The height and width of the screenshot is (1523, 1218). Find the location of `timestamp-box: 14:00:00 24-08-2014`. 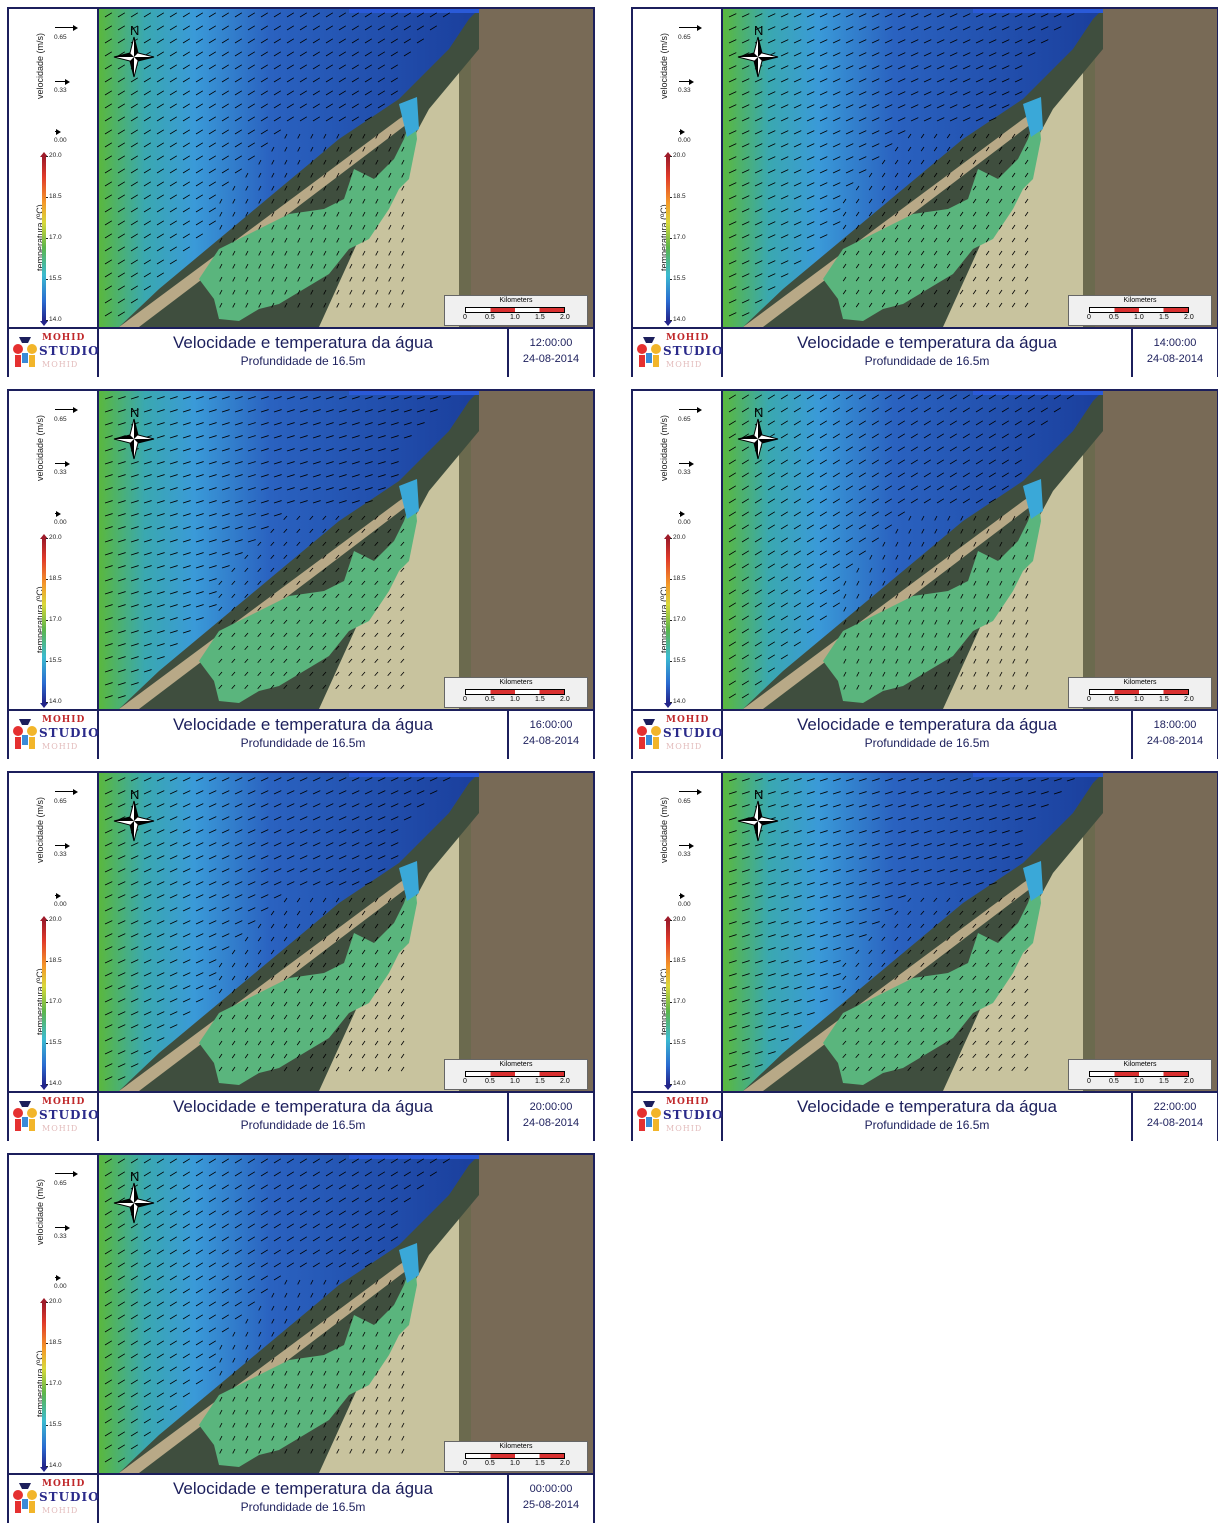

timestamp-box: 14:00:00 24-08-2014 is located at coordinates (1175, 353).